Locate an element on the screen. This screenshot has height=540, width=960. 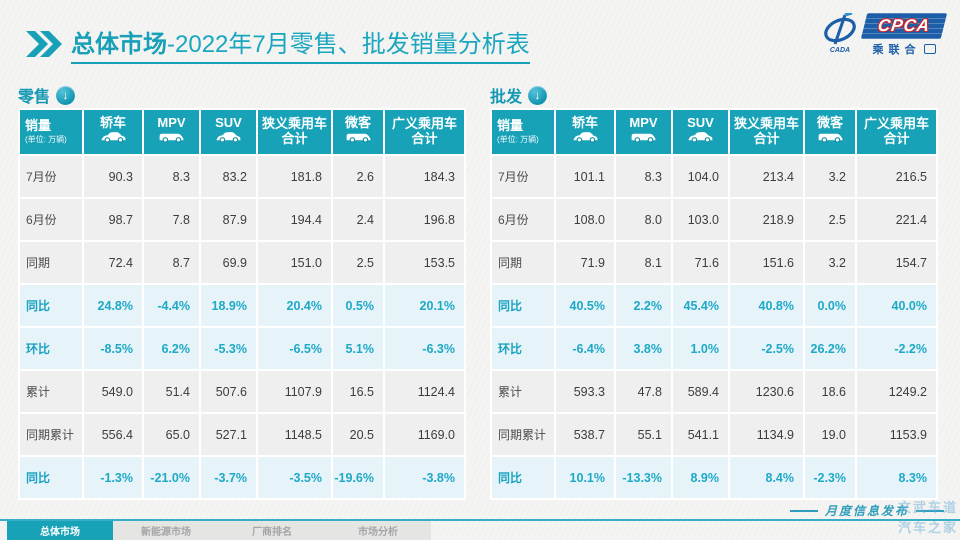
cell-value: 527.1 is located at coordinates (228, 434).